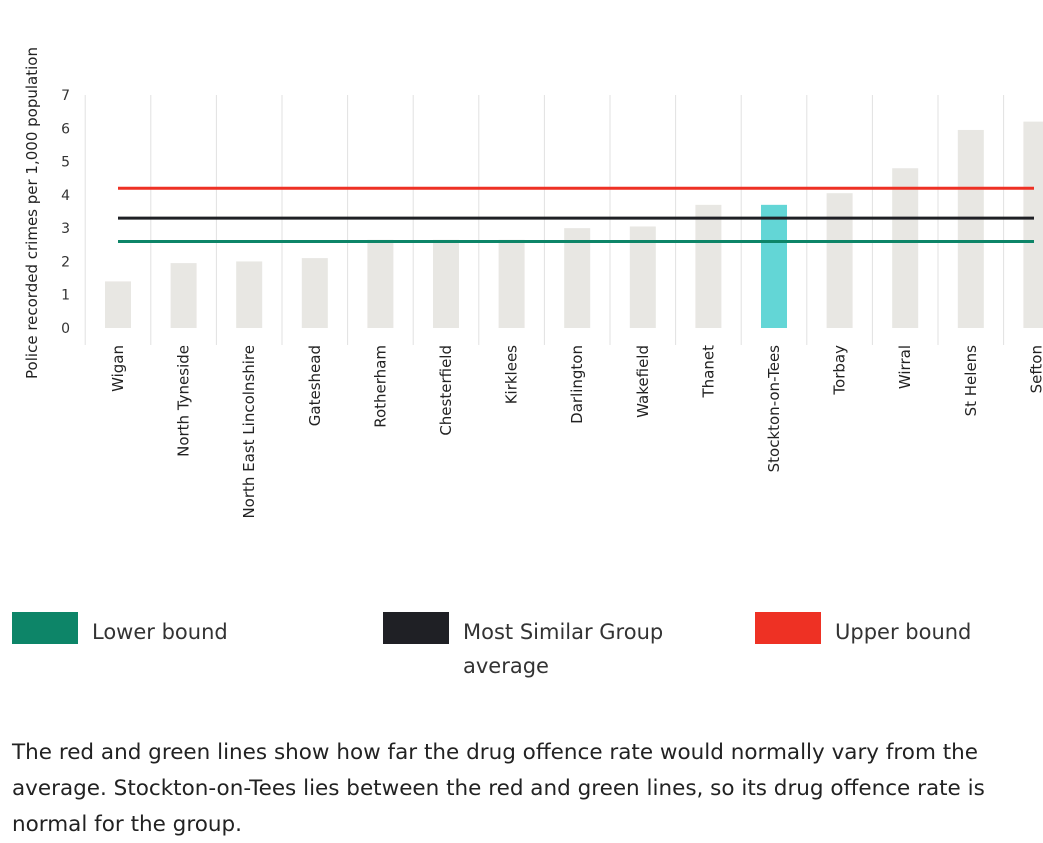 The width and height of the screenshot is (1043, 843). Describe the element at coordinates (971, 381) in the screenshot. I see `x-tick-label: St Helens` at that location.